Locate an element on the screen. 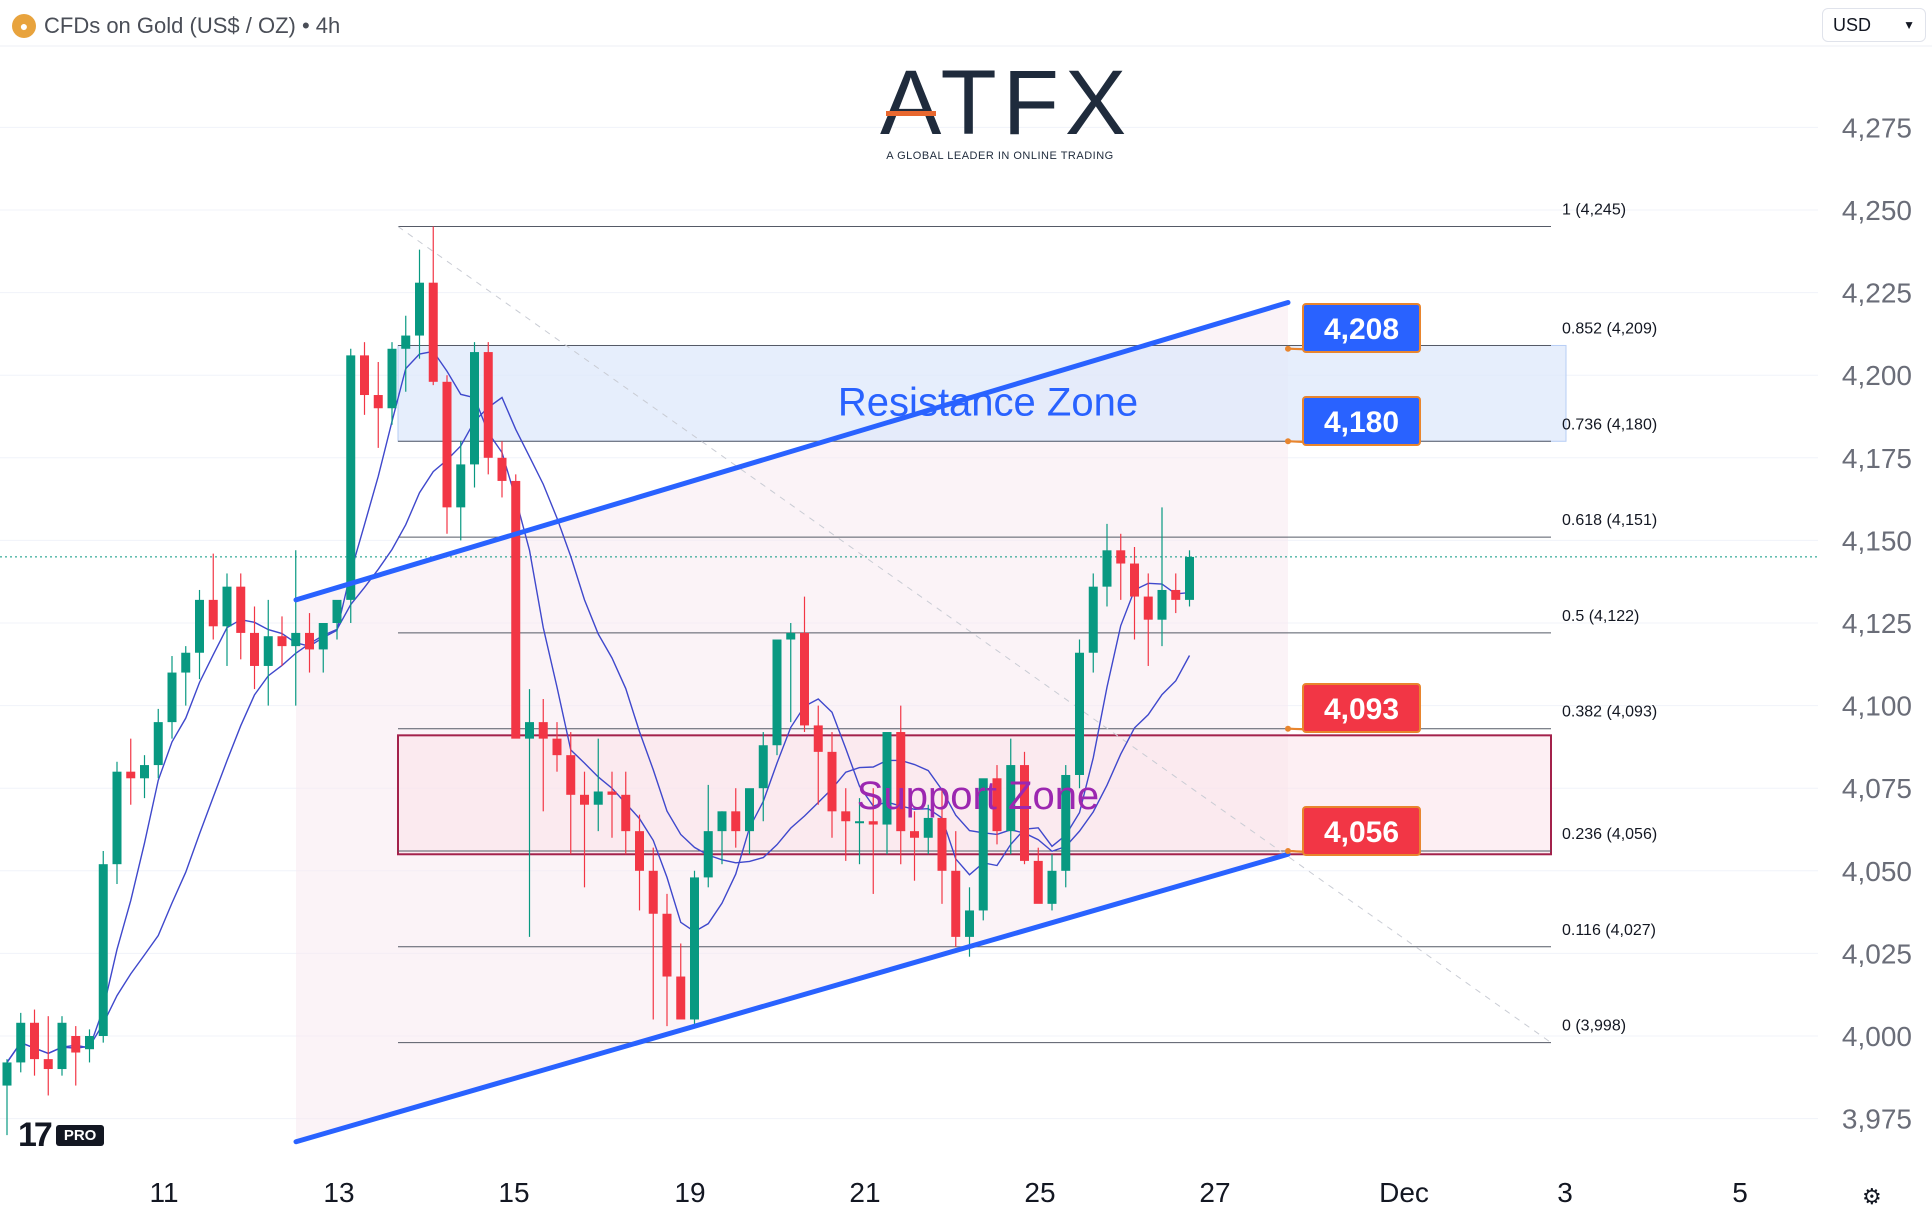  gear-icon: ⚙ is located at coordinates (1872, 1196).